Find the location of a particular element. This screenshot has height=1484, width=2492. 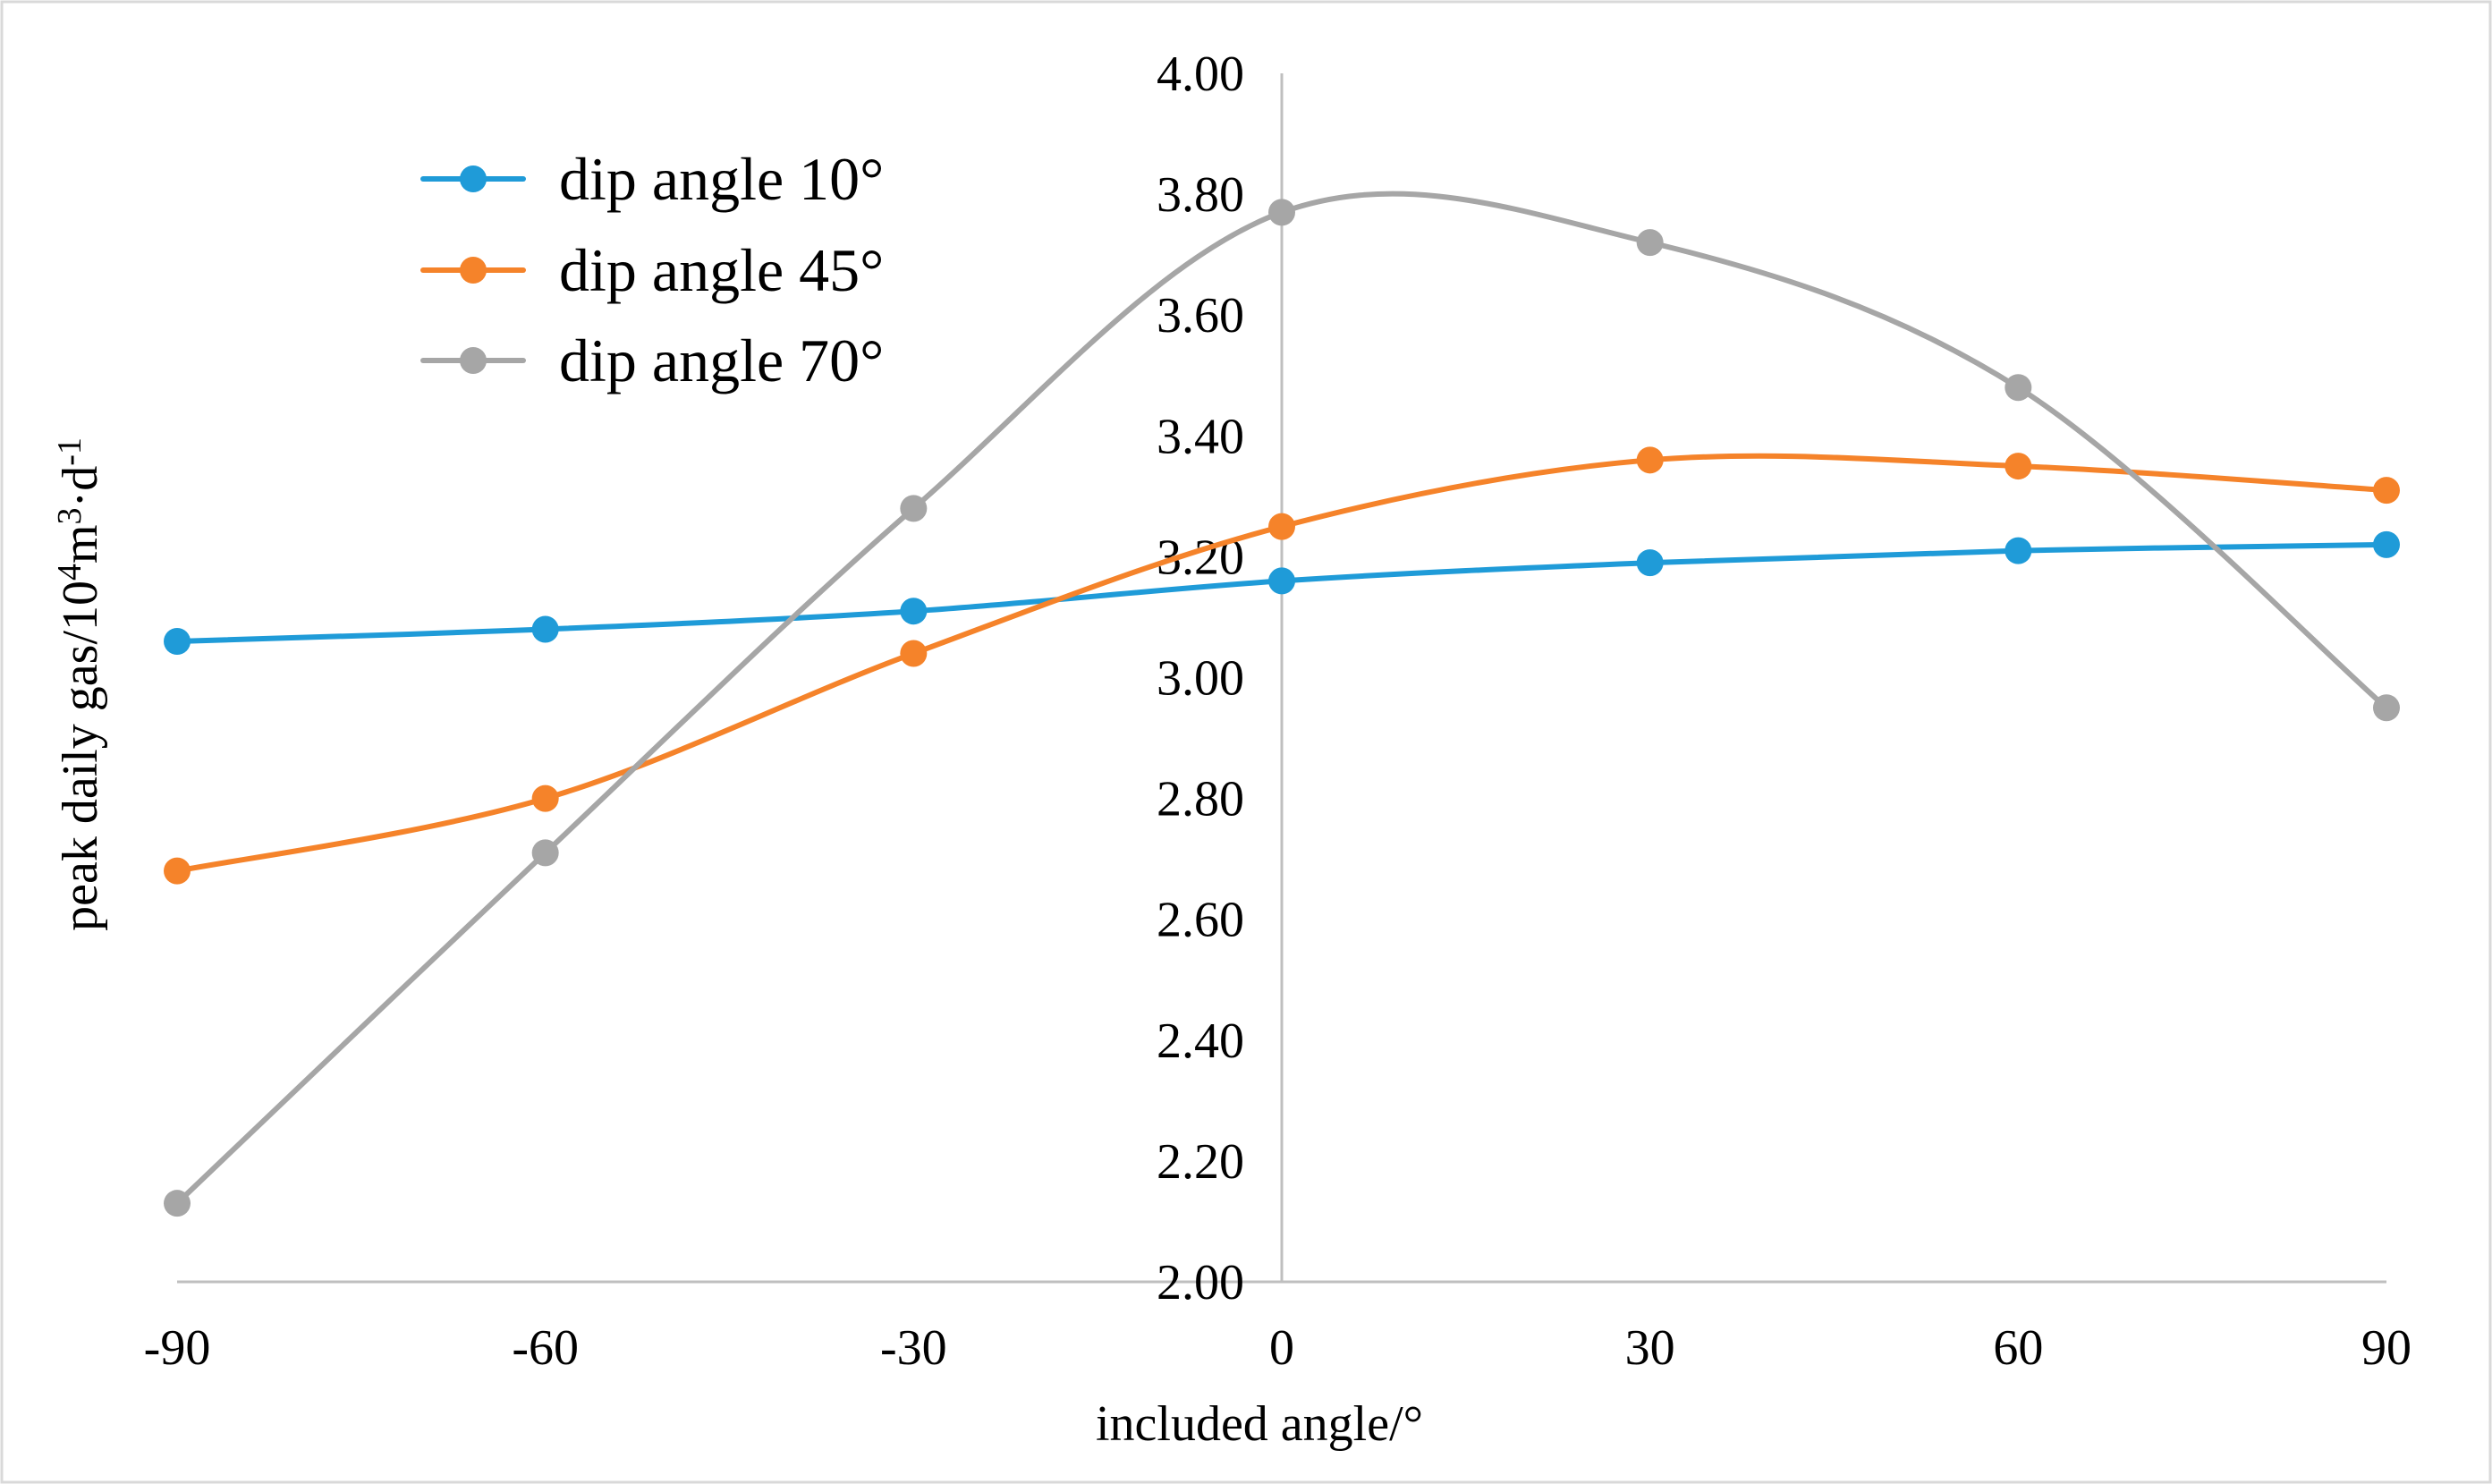

legend-item: dip angle 70° is located at coordinates (652, 360).